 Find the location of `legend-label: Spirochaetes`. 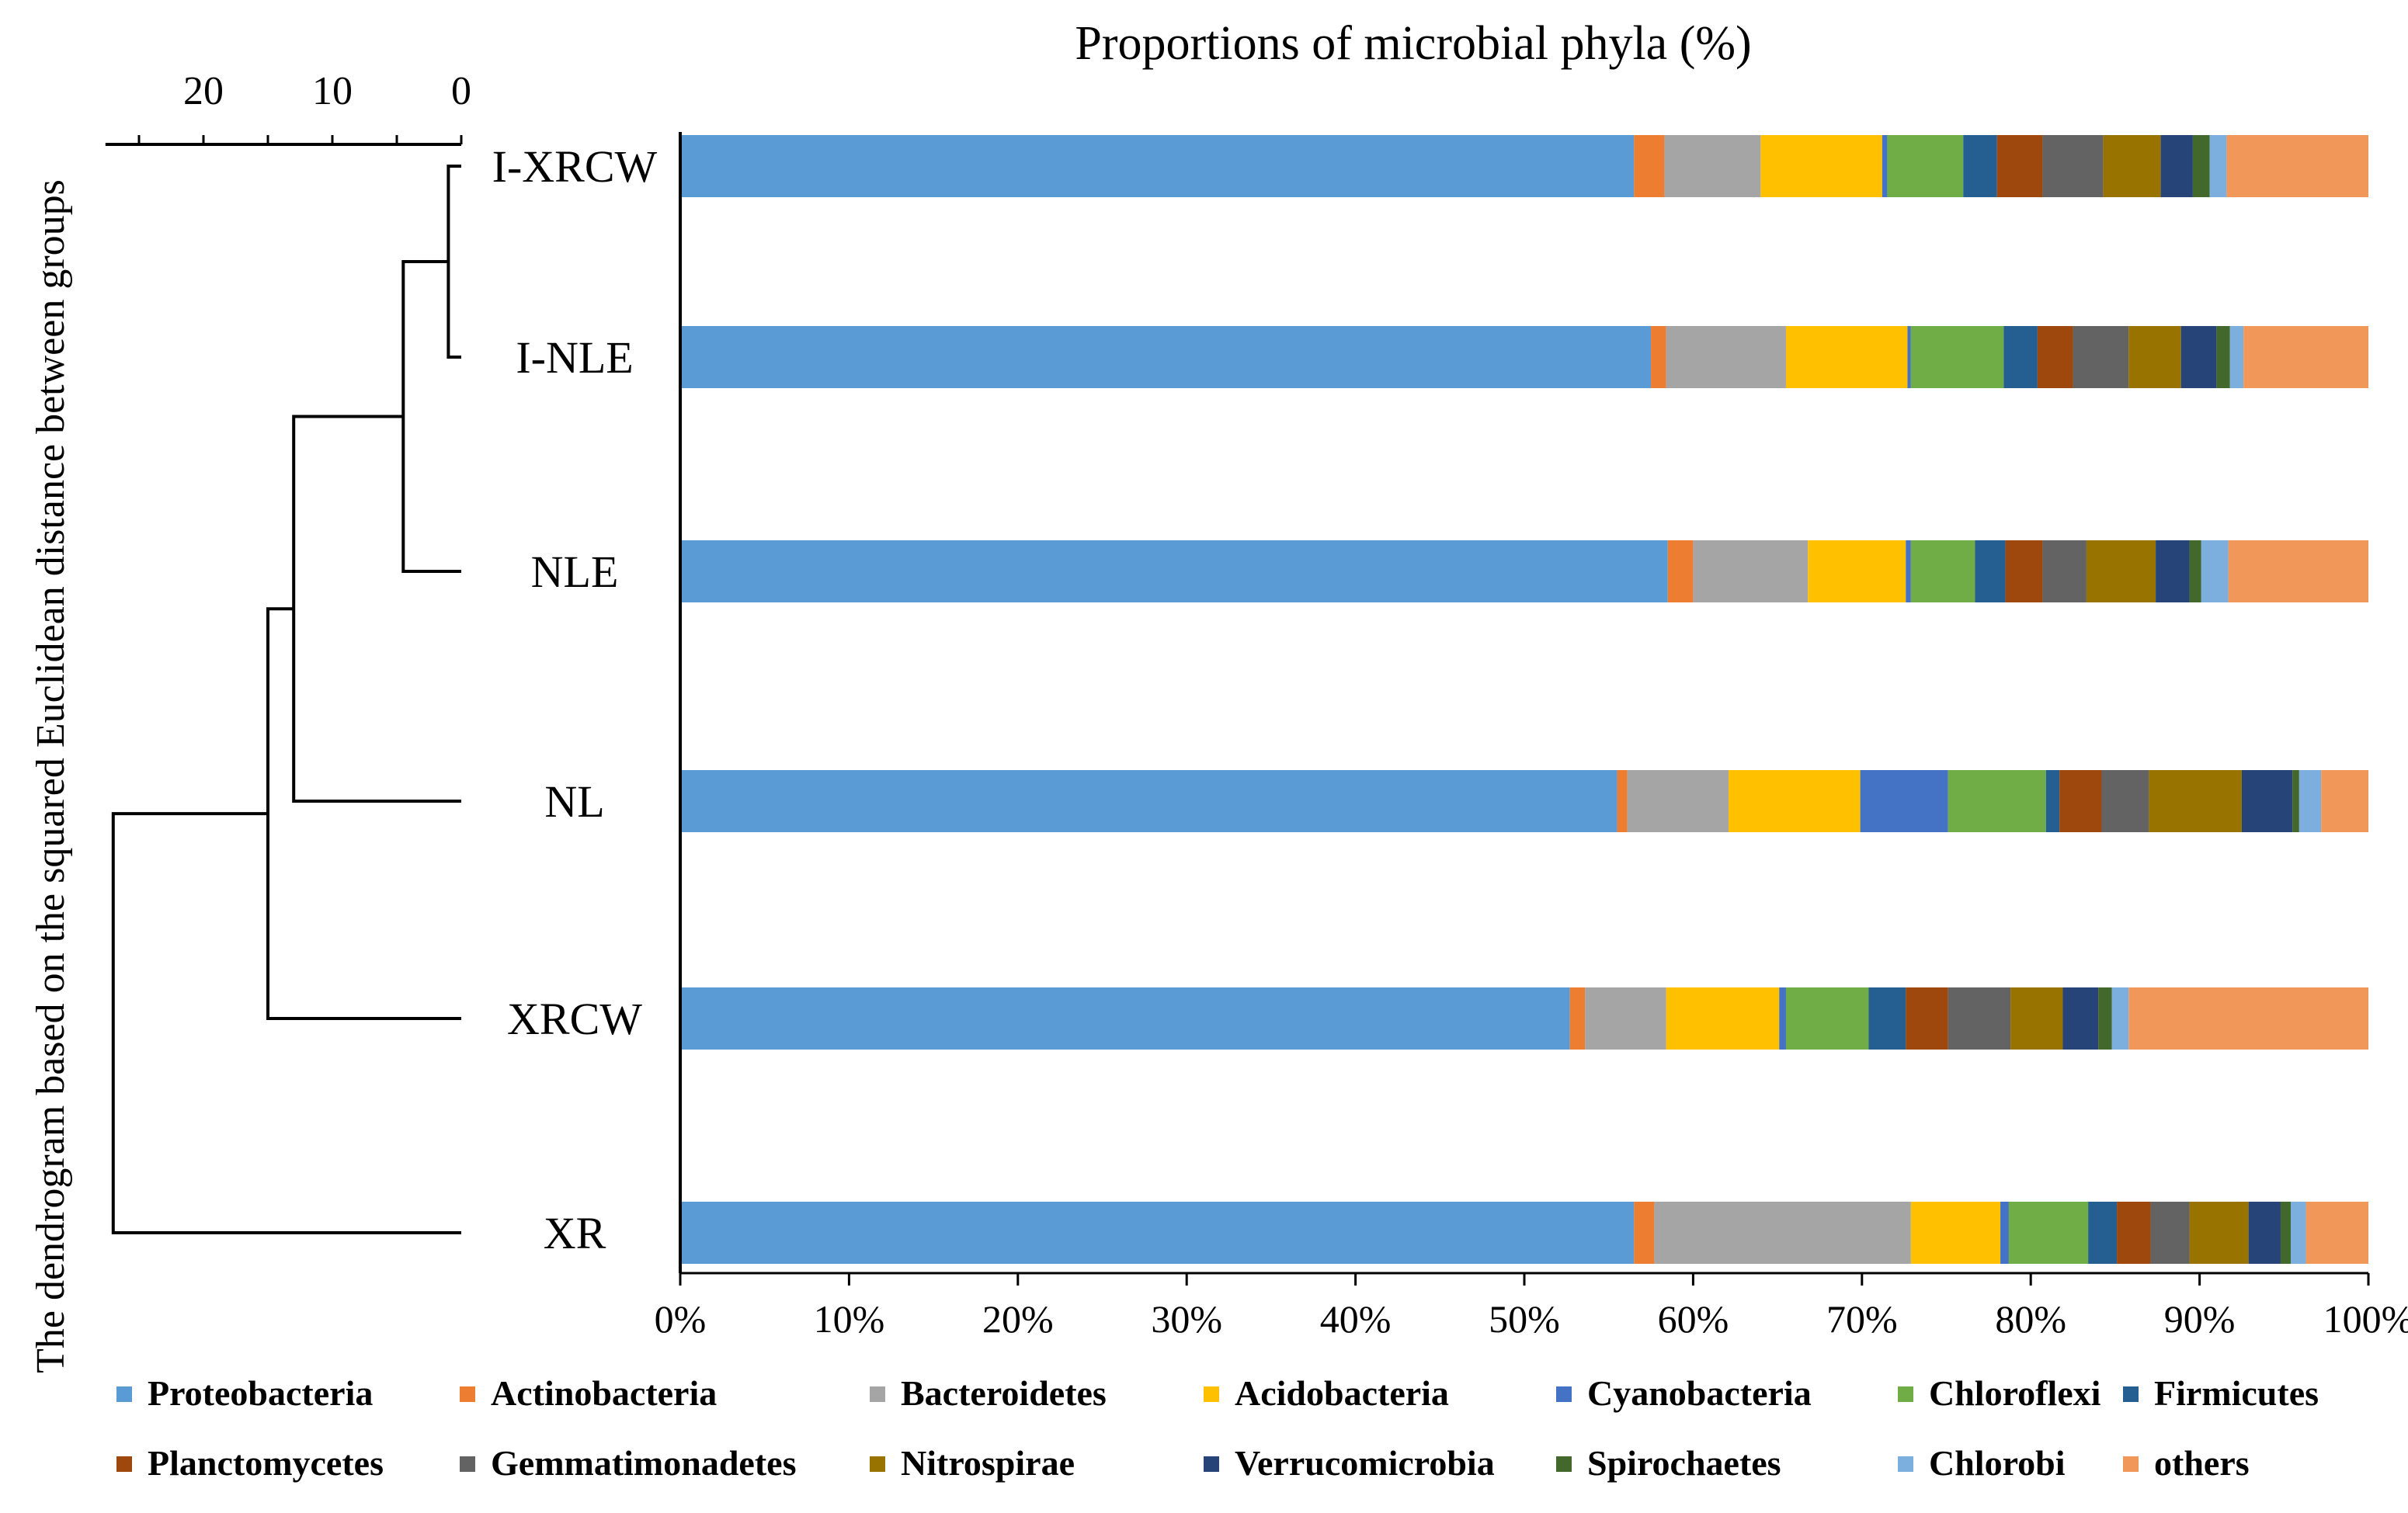

legend-label: Spirochaetes is located at coordinates (1684, 1463).